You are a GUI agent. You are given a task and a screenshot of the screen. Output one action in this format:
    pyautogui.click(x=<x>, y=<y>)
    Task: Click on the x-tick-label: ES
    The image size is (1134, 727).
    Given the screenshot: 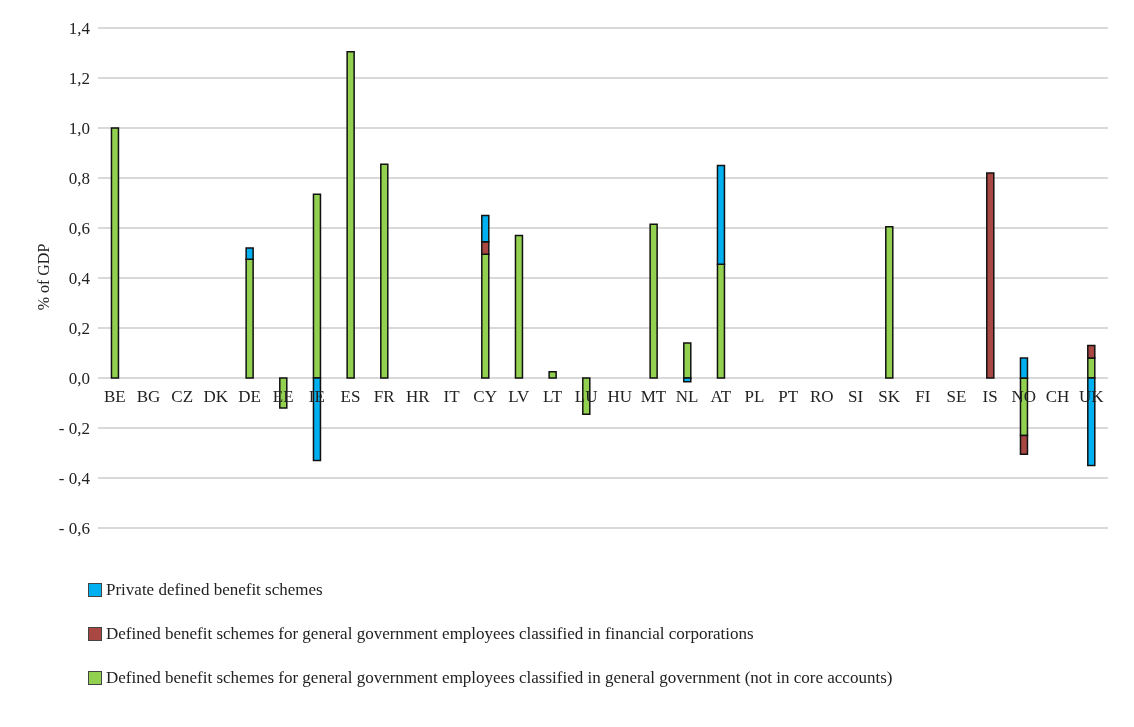 What is the action you would take?
    pyautogui.click(x=350, y=396)
    